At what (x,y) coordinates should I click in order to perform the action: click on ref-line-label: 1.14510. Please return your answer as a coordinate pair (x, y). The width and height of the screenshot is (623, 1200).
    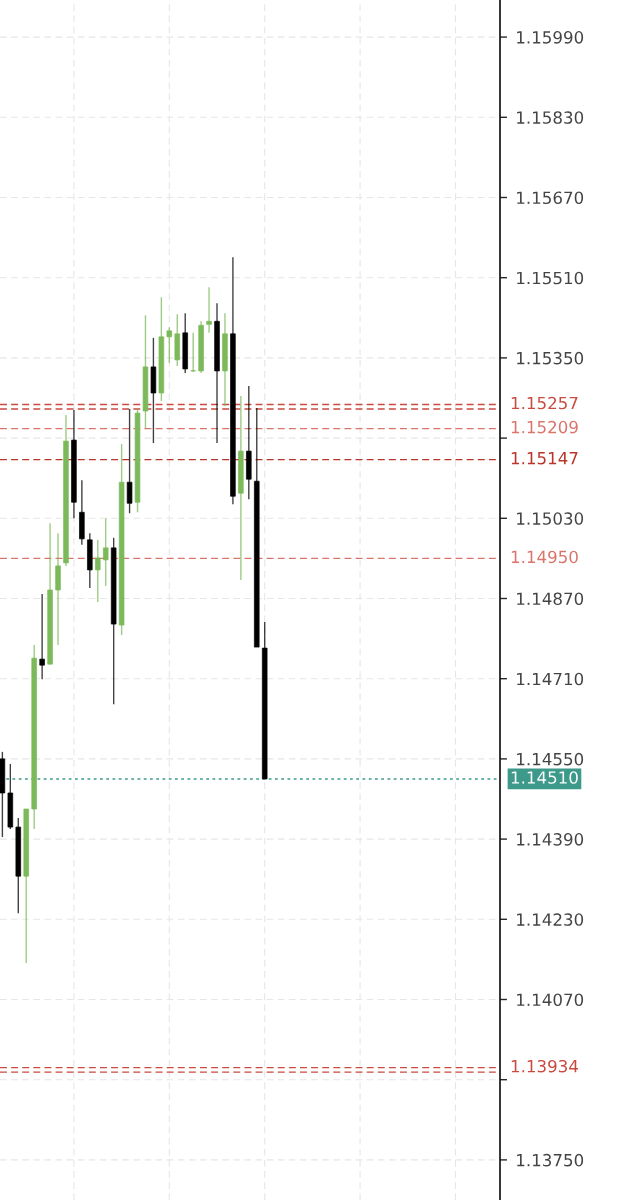
    Looking at the image, I should click on (544, 777).